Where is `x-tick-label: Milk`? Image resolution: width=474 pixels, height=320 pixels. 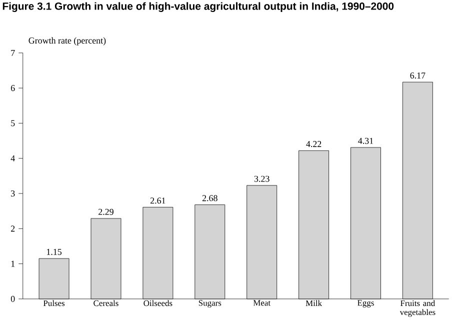 x-tick-label: Milk is located at coordinates (314, 303).